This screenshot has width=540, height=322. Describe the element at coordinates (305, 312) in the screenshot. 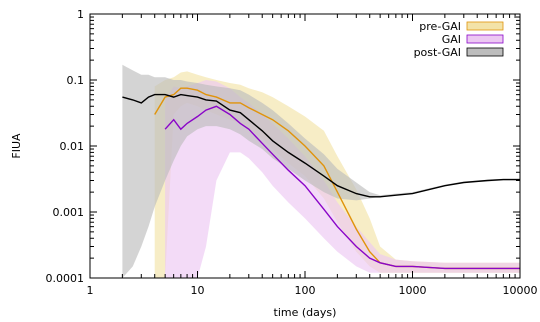

I see `x-axis-label: time (days)` at that location.